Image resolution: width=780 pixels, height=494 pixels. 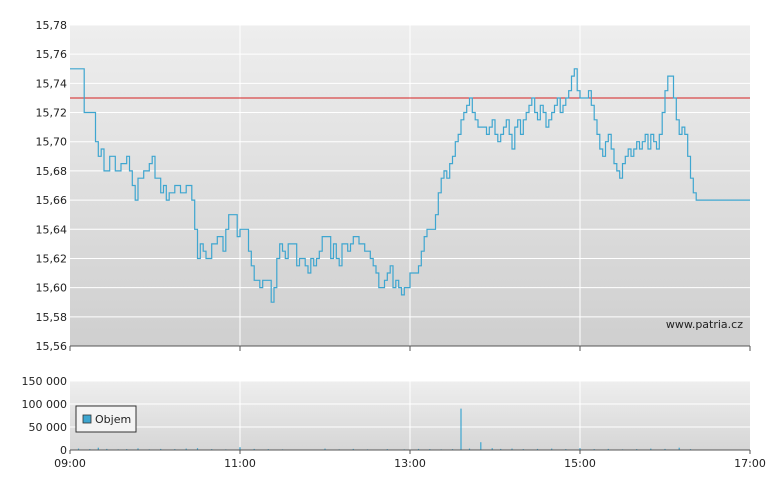 I want to click on volume-grid, so click(x=410, y=415).